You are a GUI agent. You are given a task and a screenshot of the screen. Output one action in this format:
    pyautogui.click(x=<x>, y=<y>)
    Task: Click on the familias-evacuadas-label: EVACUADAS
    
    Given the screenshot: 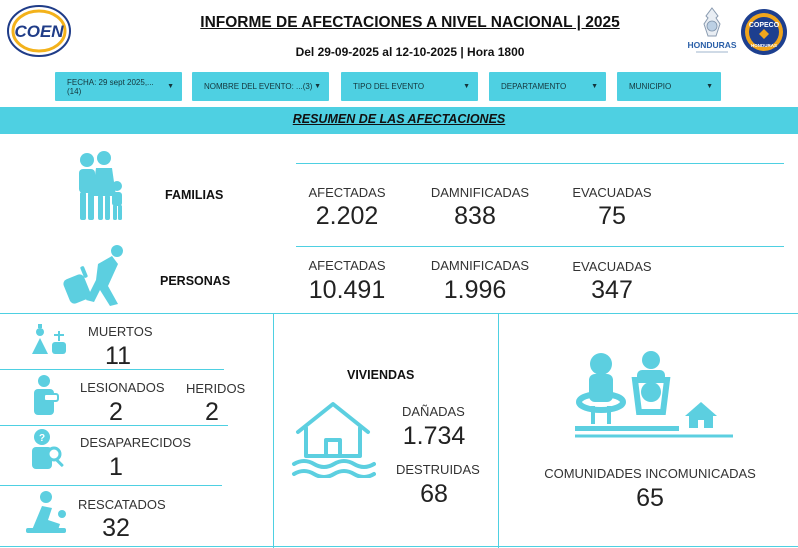 What is the action you would take?
    pyautogui.click(x=612, y=192)
    